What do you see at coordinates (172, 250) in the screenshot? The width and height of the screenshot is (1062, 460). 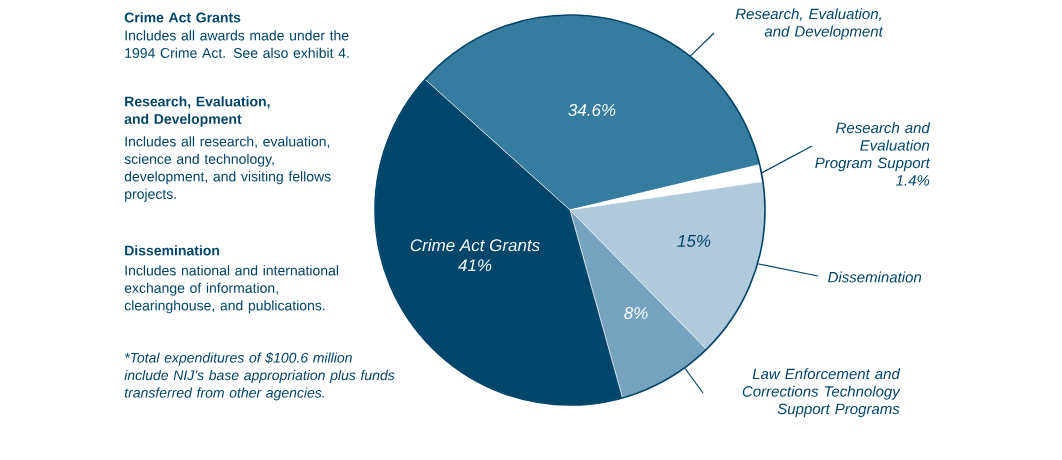 I see `text: Dissemination` at bounding box center [172, 250].